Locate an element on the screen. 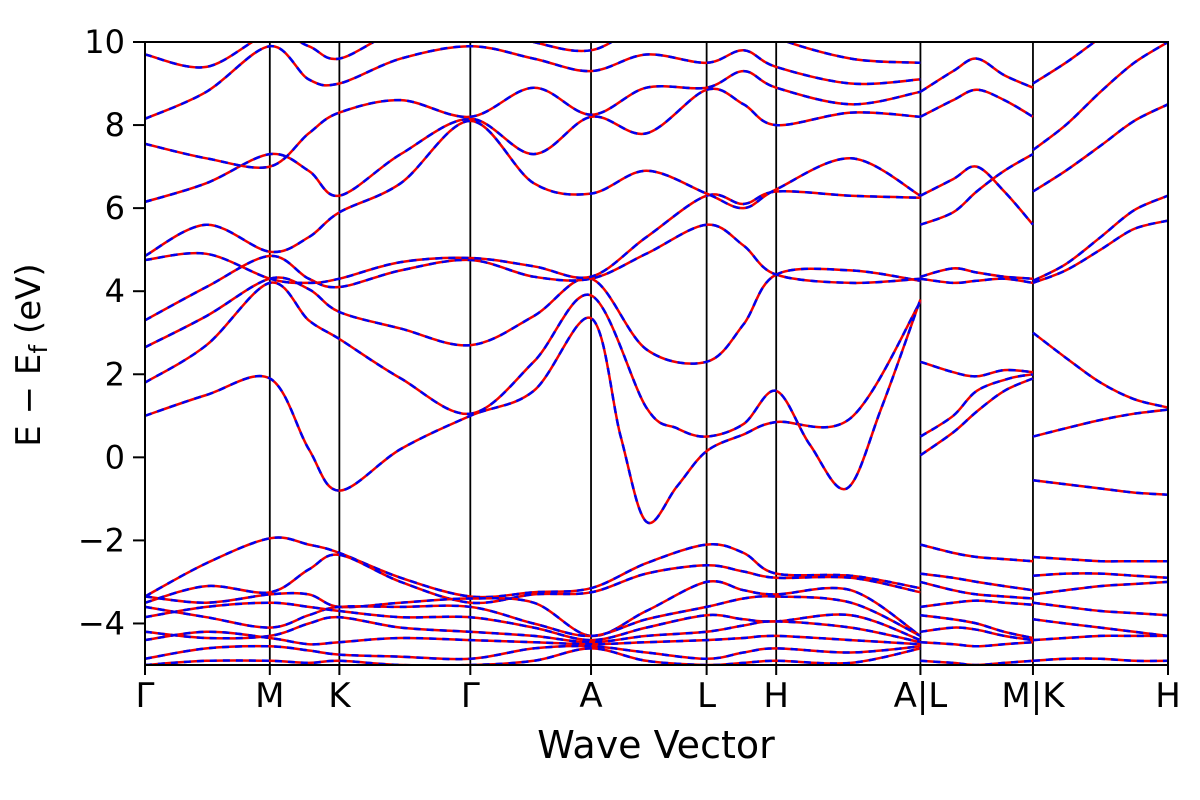  x-tick-label: K is located at coordinates (340, 696).